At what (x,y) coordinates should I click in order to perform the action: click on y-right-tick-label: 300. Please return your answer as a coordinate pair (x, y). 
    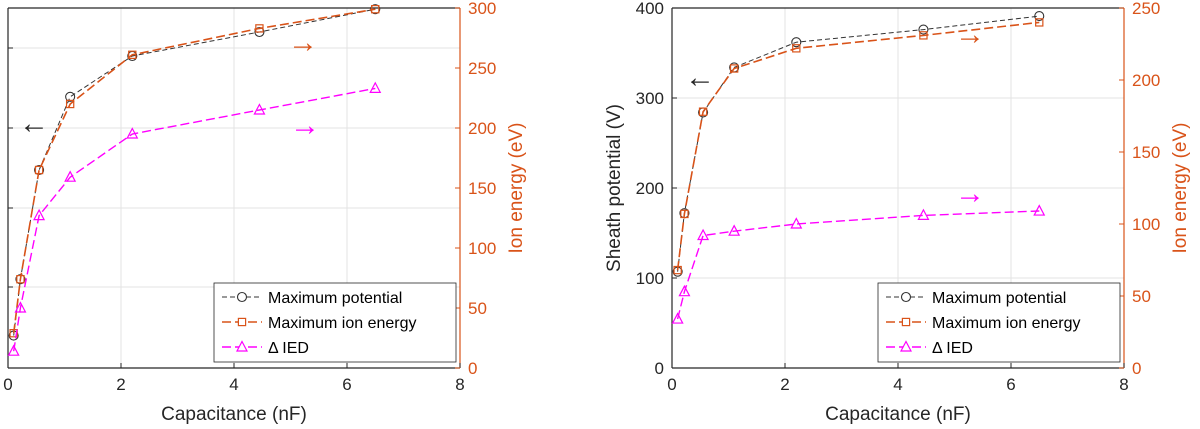
    Looking at the image, I should click on (482, 9).